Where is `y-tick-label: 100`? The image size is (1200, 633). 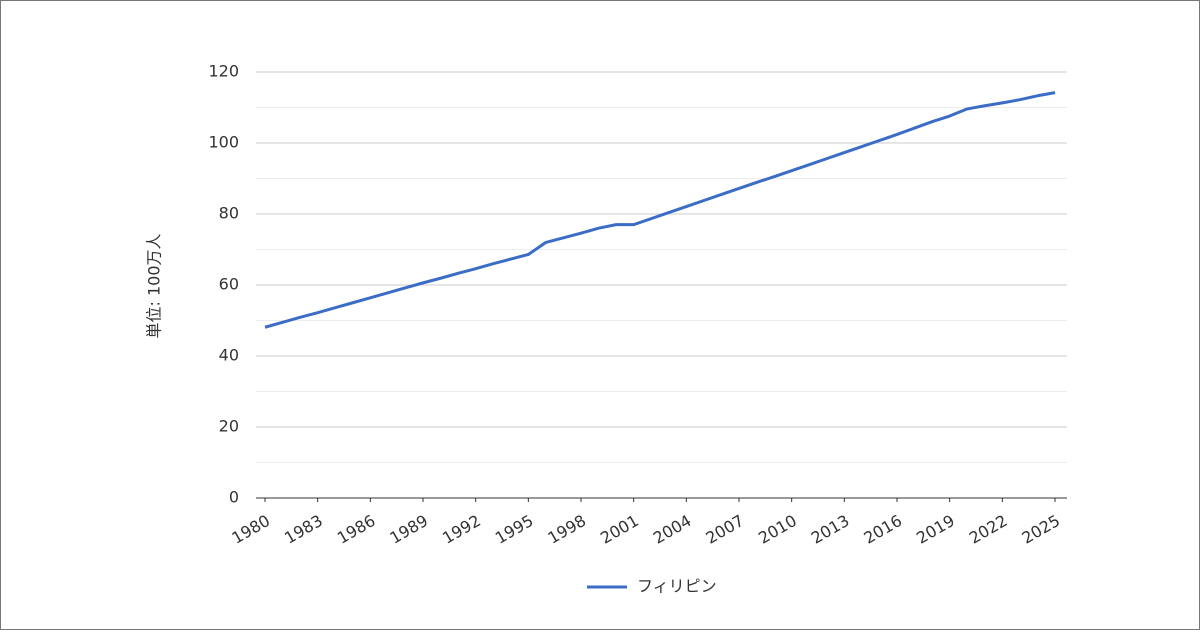 y-tick-label: 100 is located at coordinates (223, 142).